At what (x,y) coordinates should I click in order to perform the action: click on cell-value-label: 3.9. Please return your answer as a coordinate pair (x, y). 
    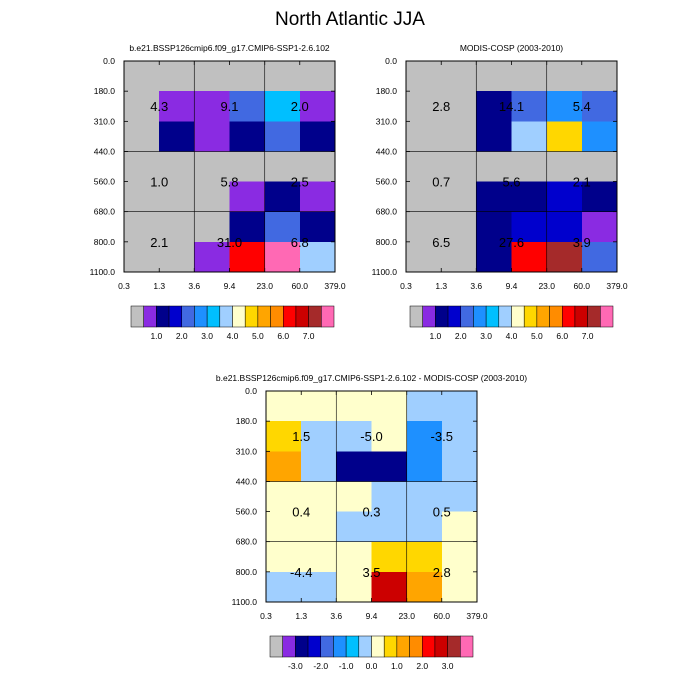
    Looking at the image, I should click on (582, 242).